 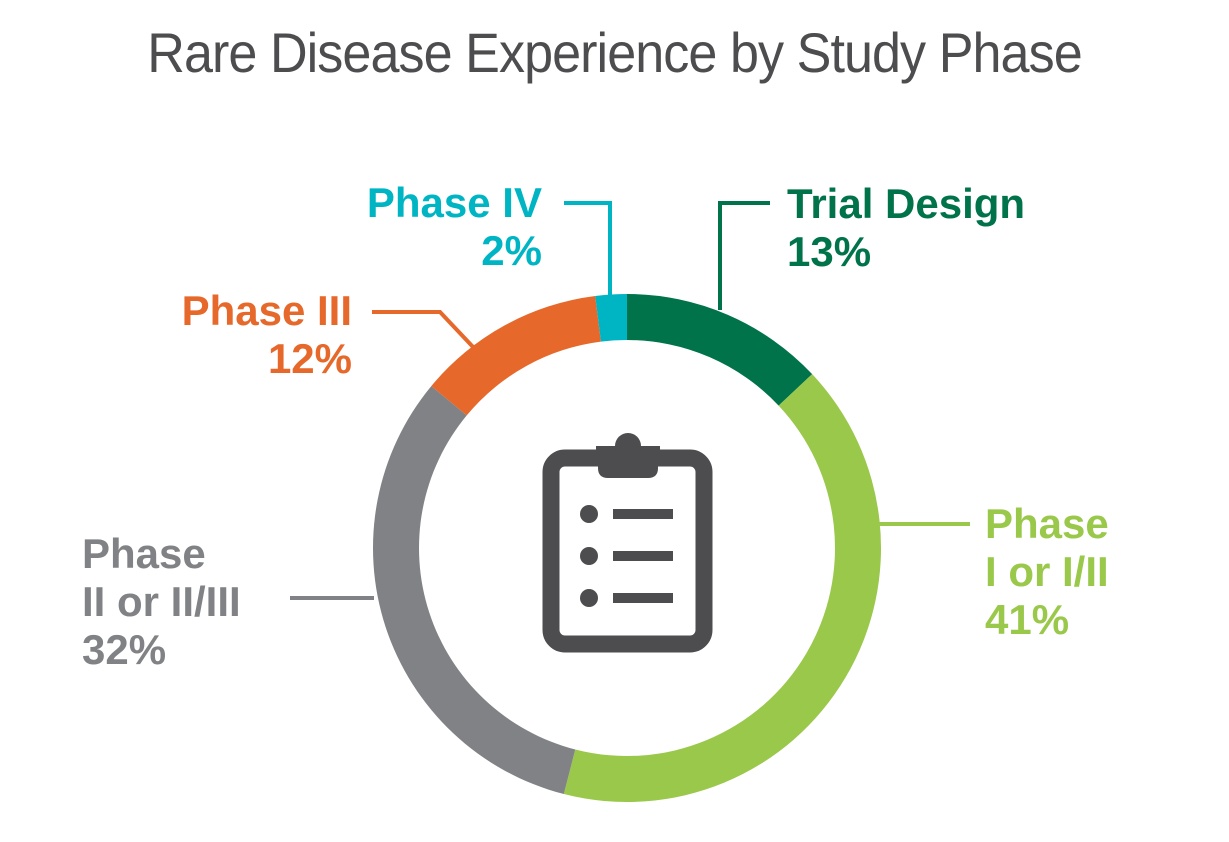 I want to click on clipboard-checklist-icon, so click(x=627, y=543).